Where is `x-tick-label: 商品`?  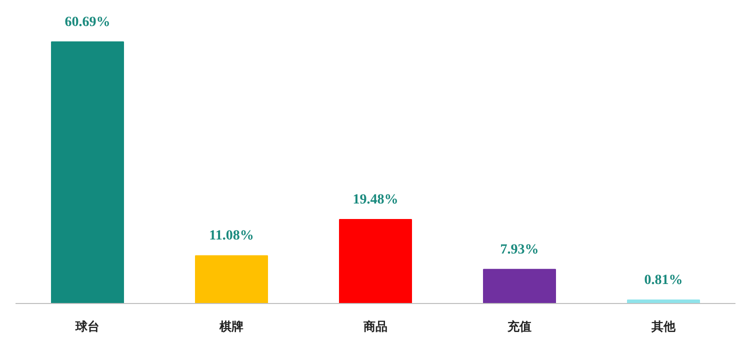 x-tick-label: 商品 is located at coordinates (375, 327).